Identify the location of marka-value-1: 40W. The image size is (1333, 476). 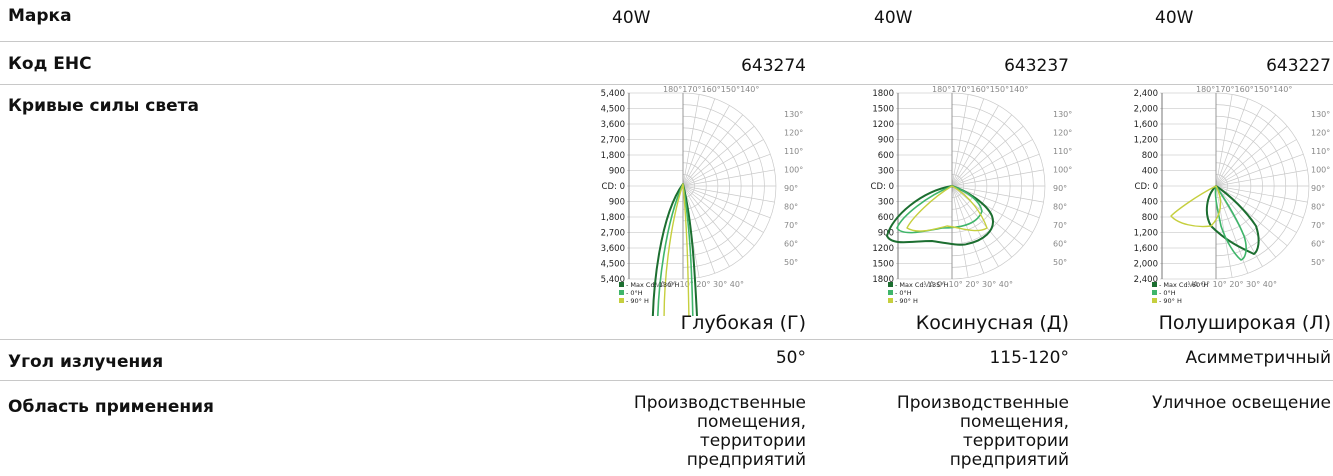
(631, 18).